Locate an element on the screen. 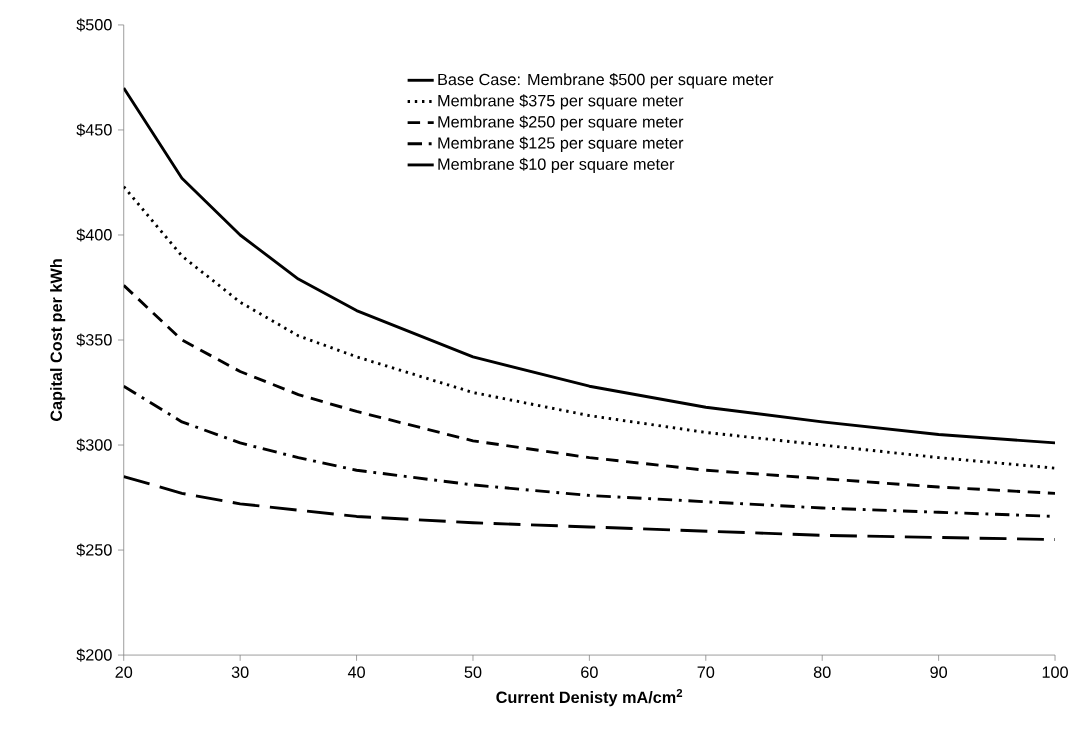  y-tick-label: $250 is located at coordinates (94, 550).